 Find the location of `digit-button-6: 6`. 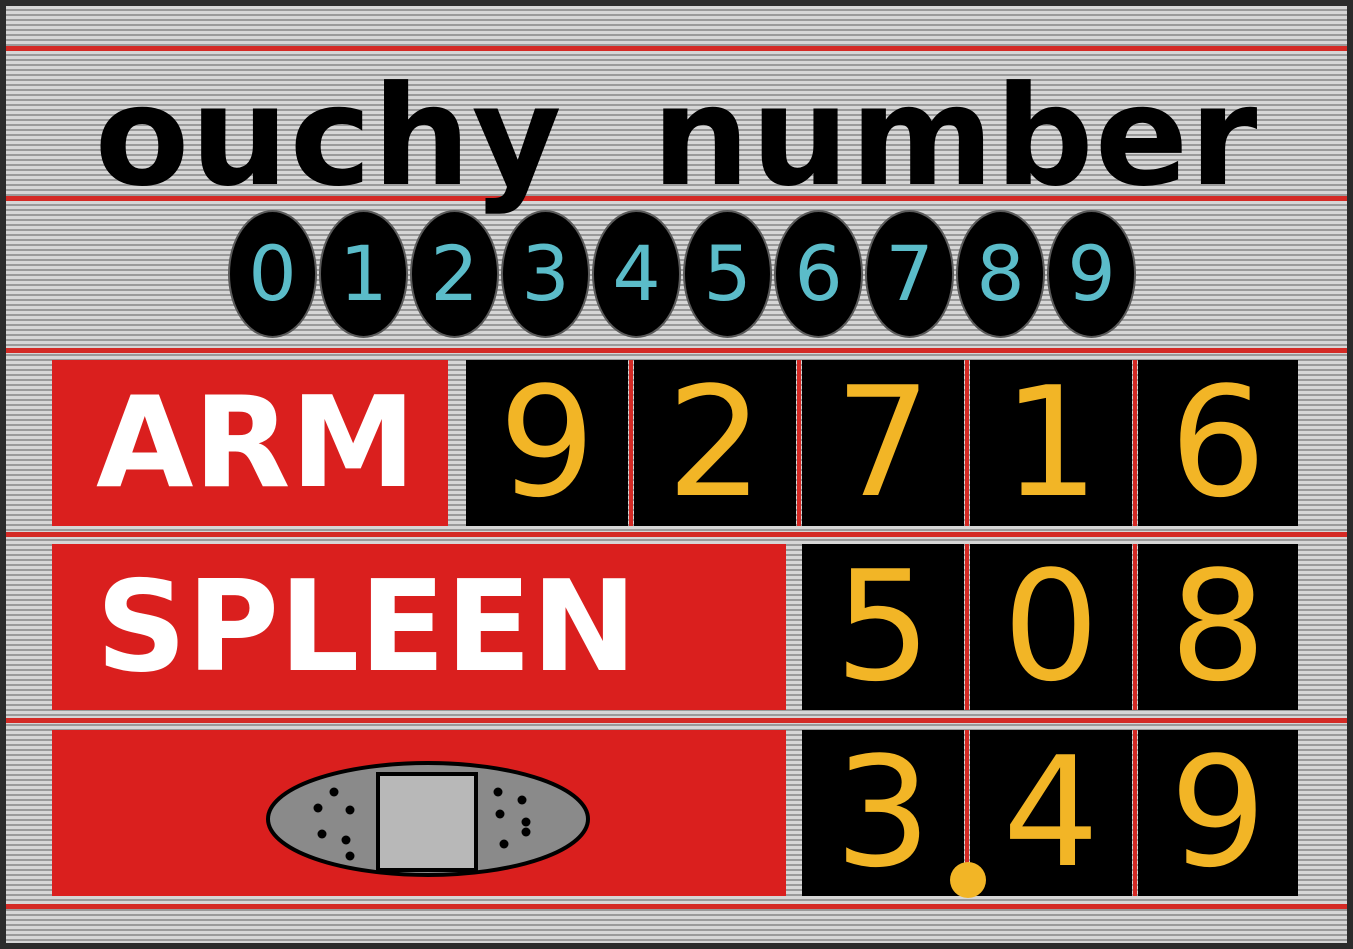

digit-button-6: 6 is located at coordinates (818, 274).